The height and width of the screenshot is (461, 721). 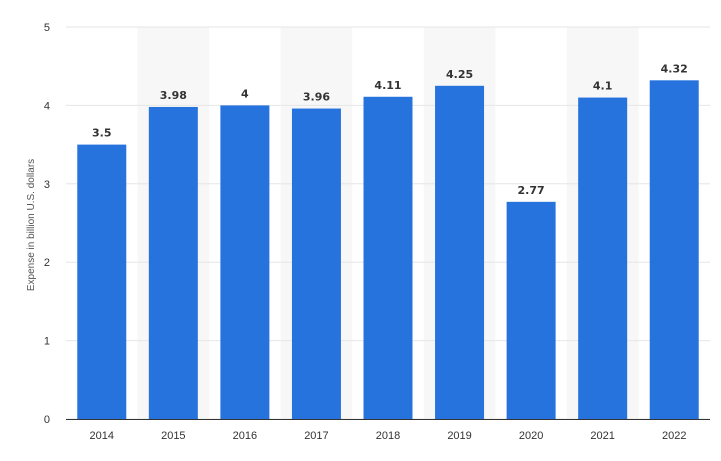 I want to click on x-tick-label-2016: 2016, so click(x=245, y=436).